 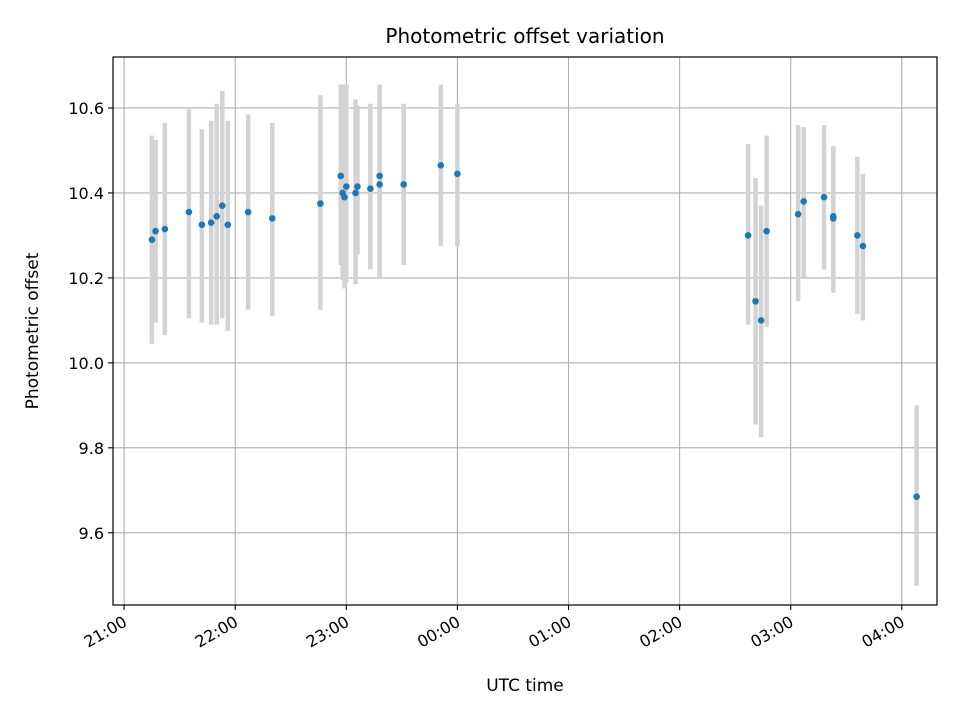 What do you see at coordinates (86, 278) in the screenshot?
I see `y-tick-label: 10.2` at bounding box center [86, 278].